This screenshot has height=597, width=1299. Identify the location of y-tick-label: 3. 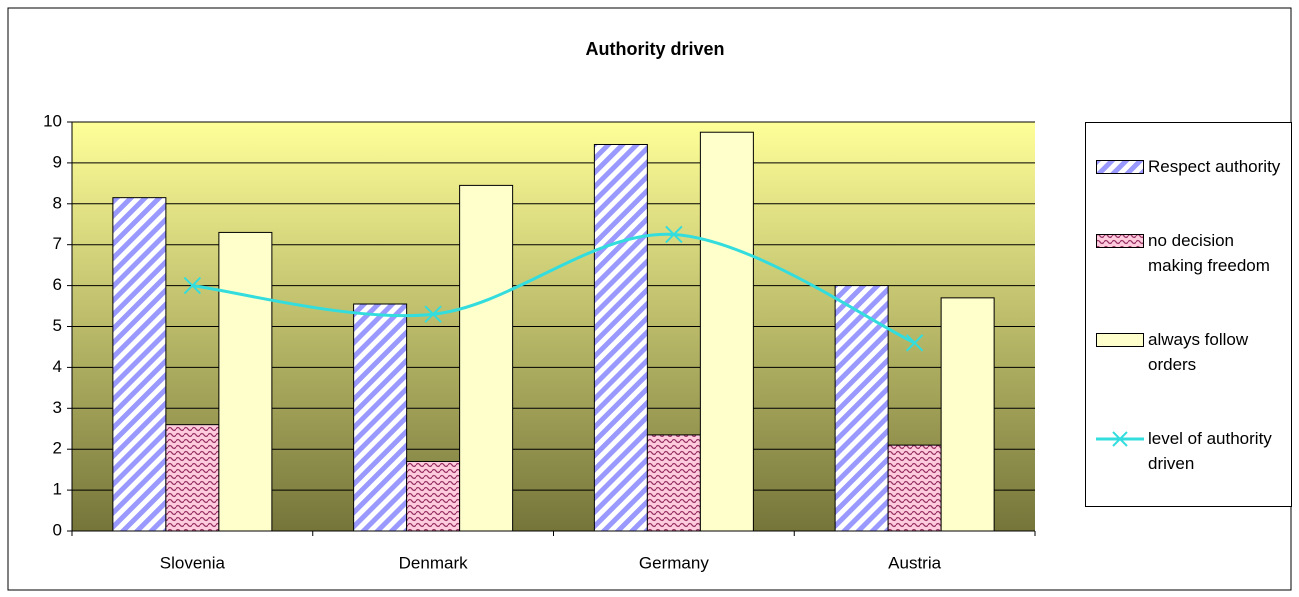
(57, 407).